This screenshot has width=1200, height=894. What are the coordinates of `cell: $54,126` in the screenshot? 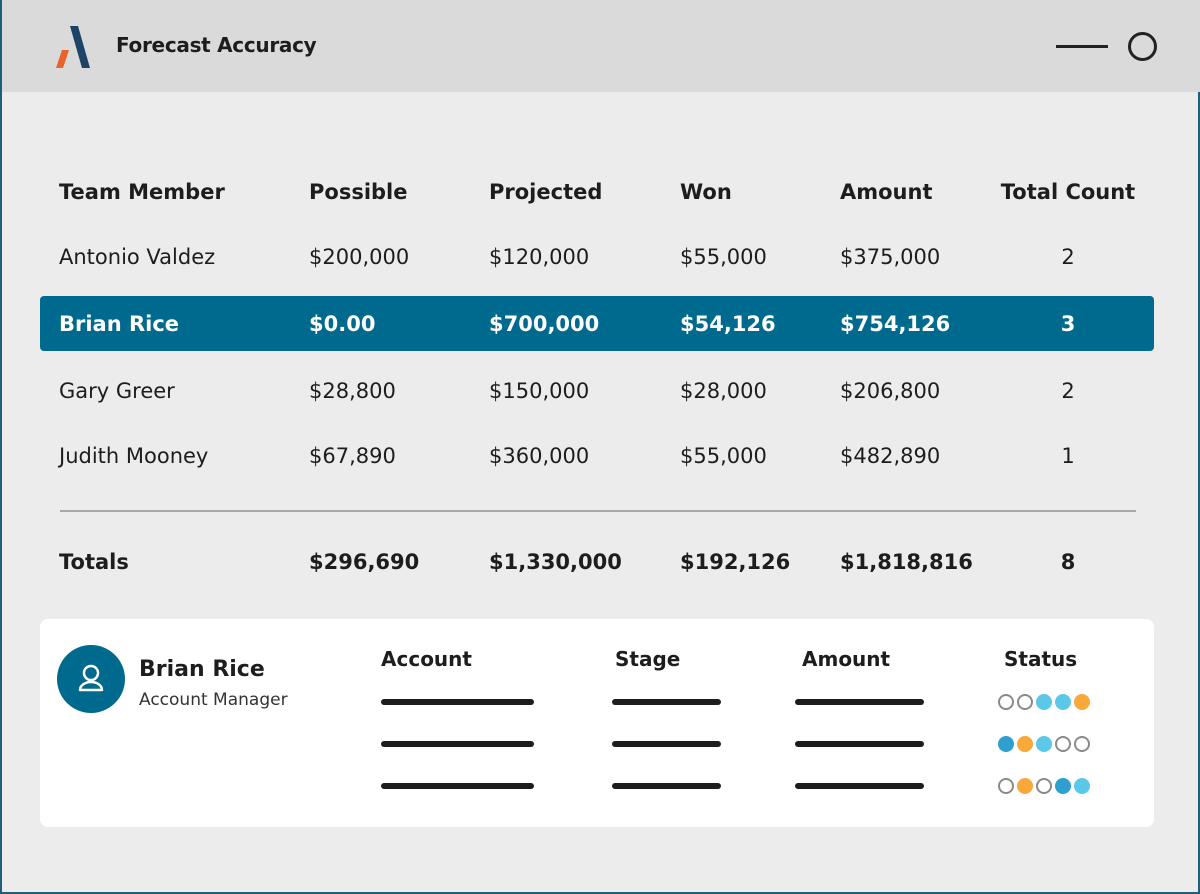 It's located at (728, 323).